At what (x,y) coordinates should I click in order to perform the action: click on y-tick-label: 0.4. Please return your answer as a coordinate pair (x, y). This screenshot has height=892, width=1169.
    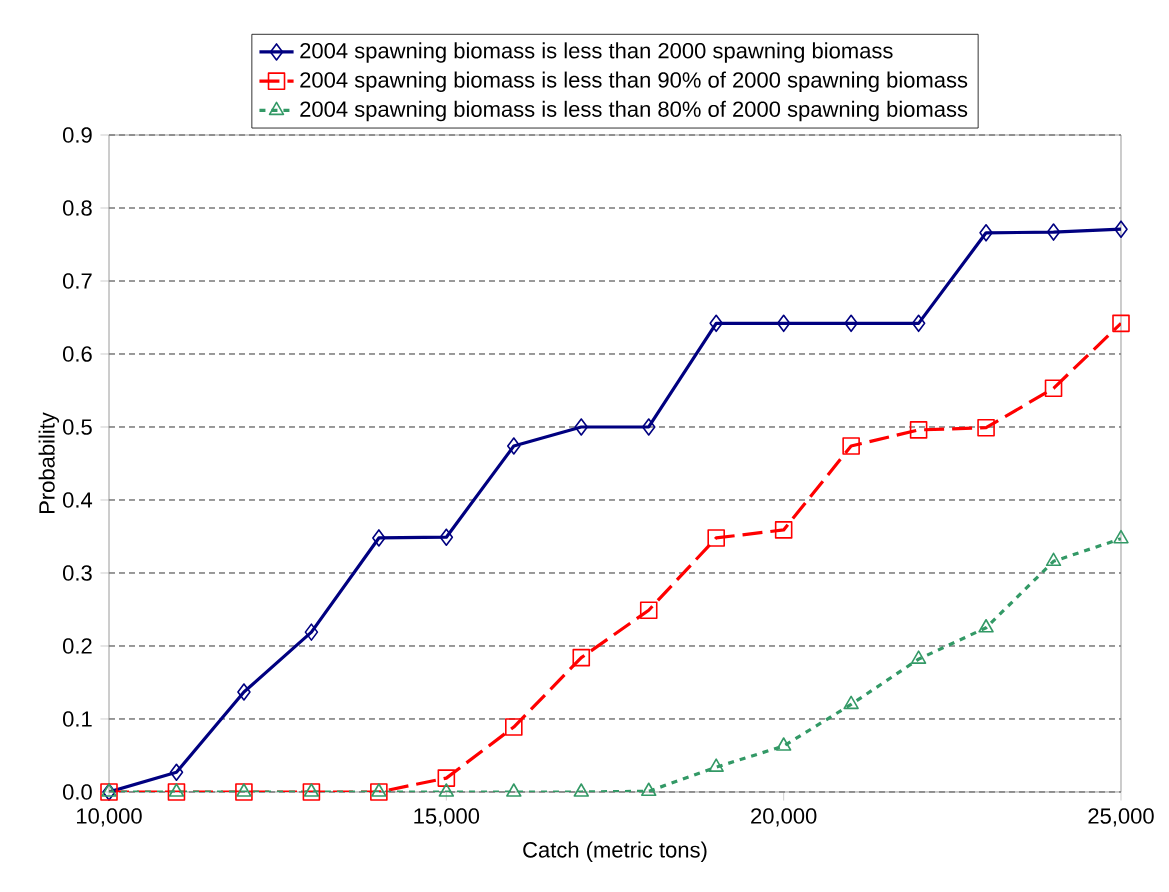
    Looking at the image, I should click on (77, 500).